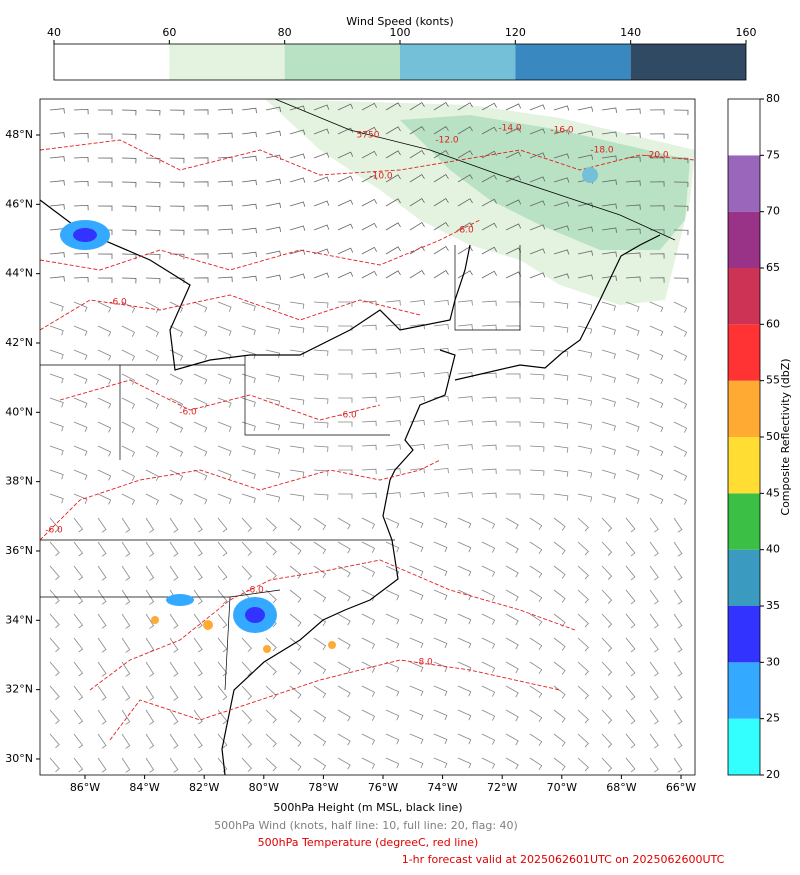  What do you see at coordinates (442, 787) in the screenshot?
I see `lon-label: 74°W` at bounding box center [442, 787].